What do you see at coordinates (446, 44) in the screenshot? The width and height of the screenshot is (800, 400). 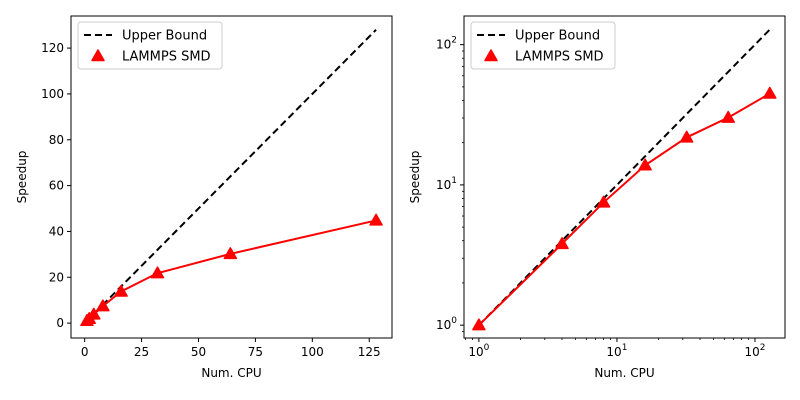 I see `y-tick-label: 102` at bounding box center [446, 44].